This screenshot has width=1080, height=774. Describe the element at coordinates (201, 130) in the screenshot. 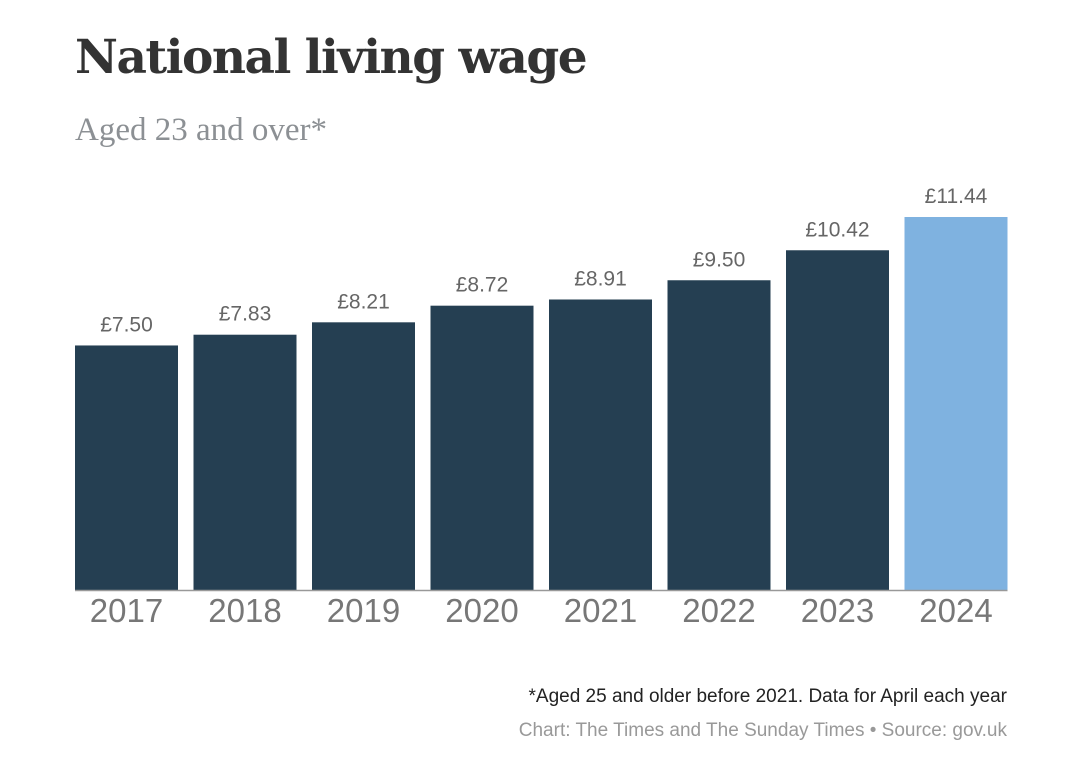

I see `chart-subtitle: Aged 23 and over*` at that location.